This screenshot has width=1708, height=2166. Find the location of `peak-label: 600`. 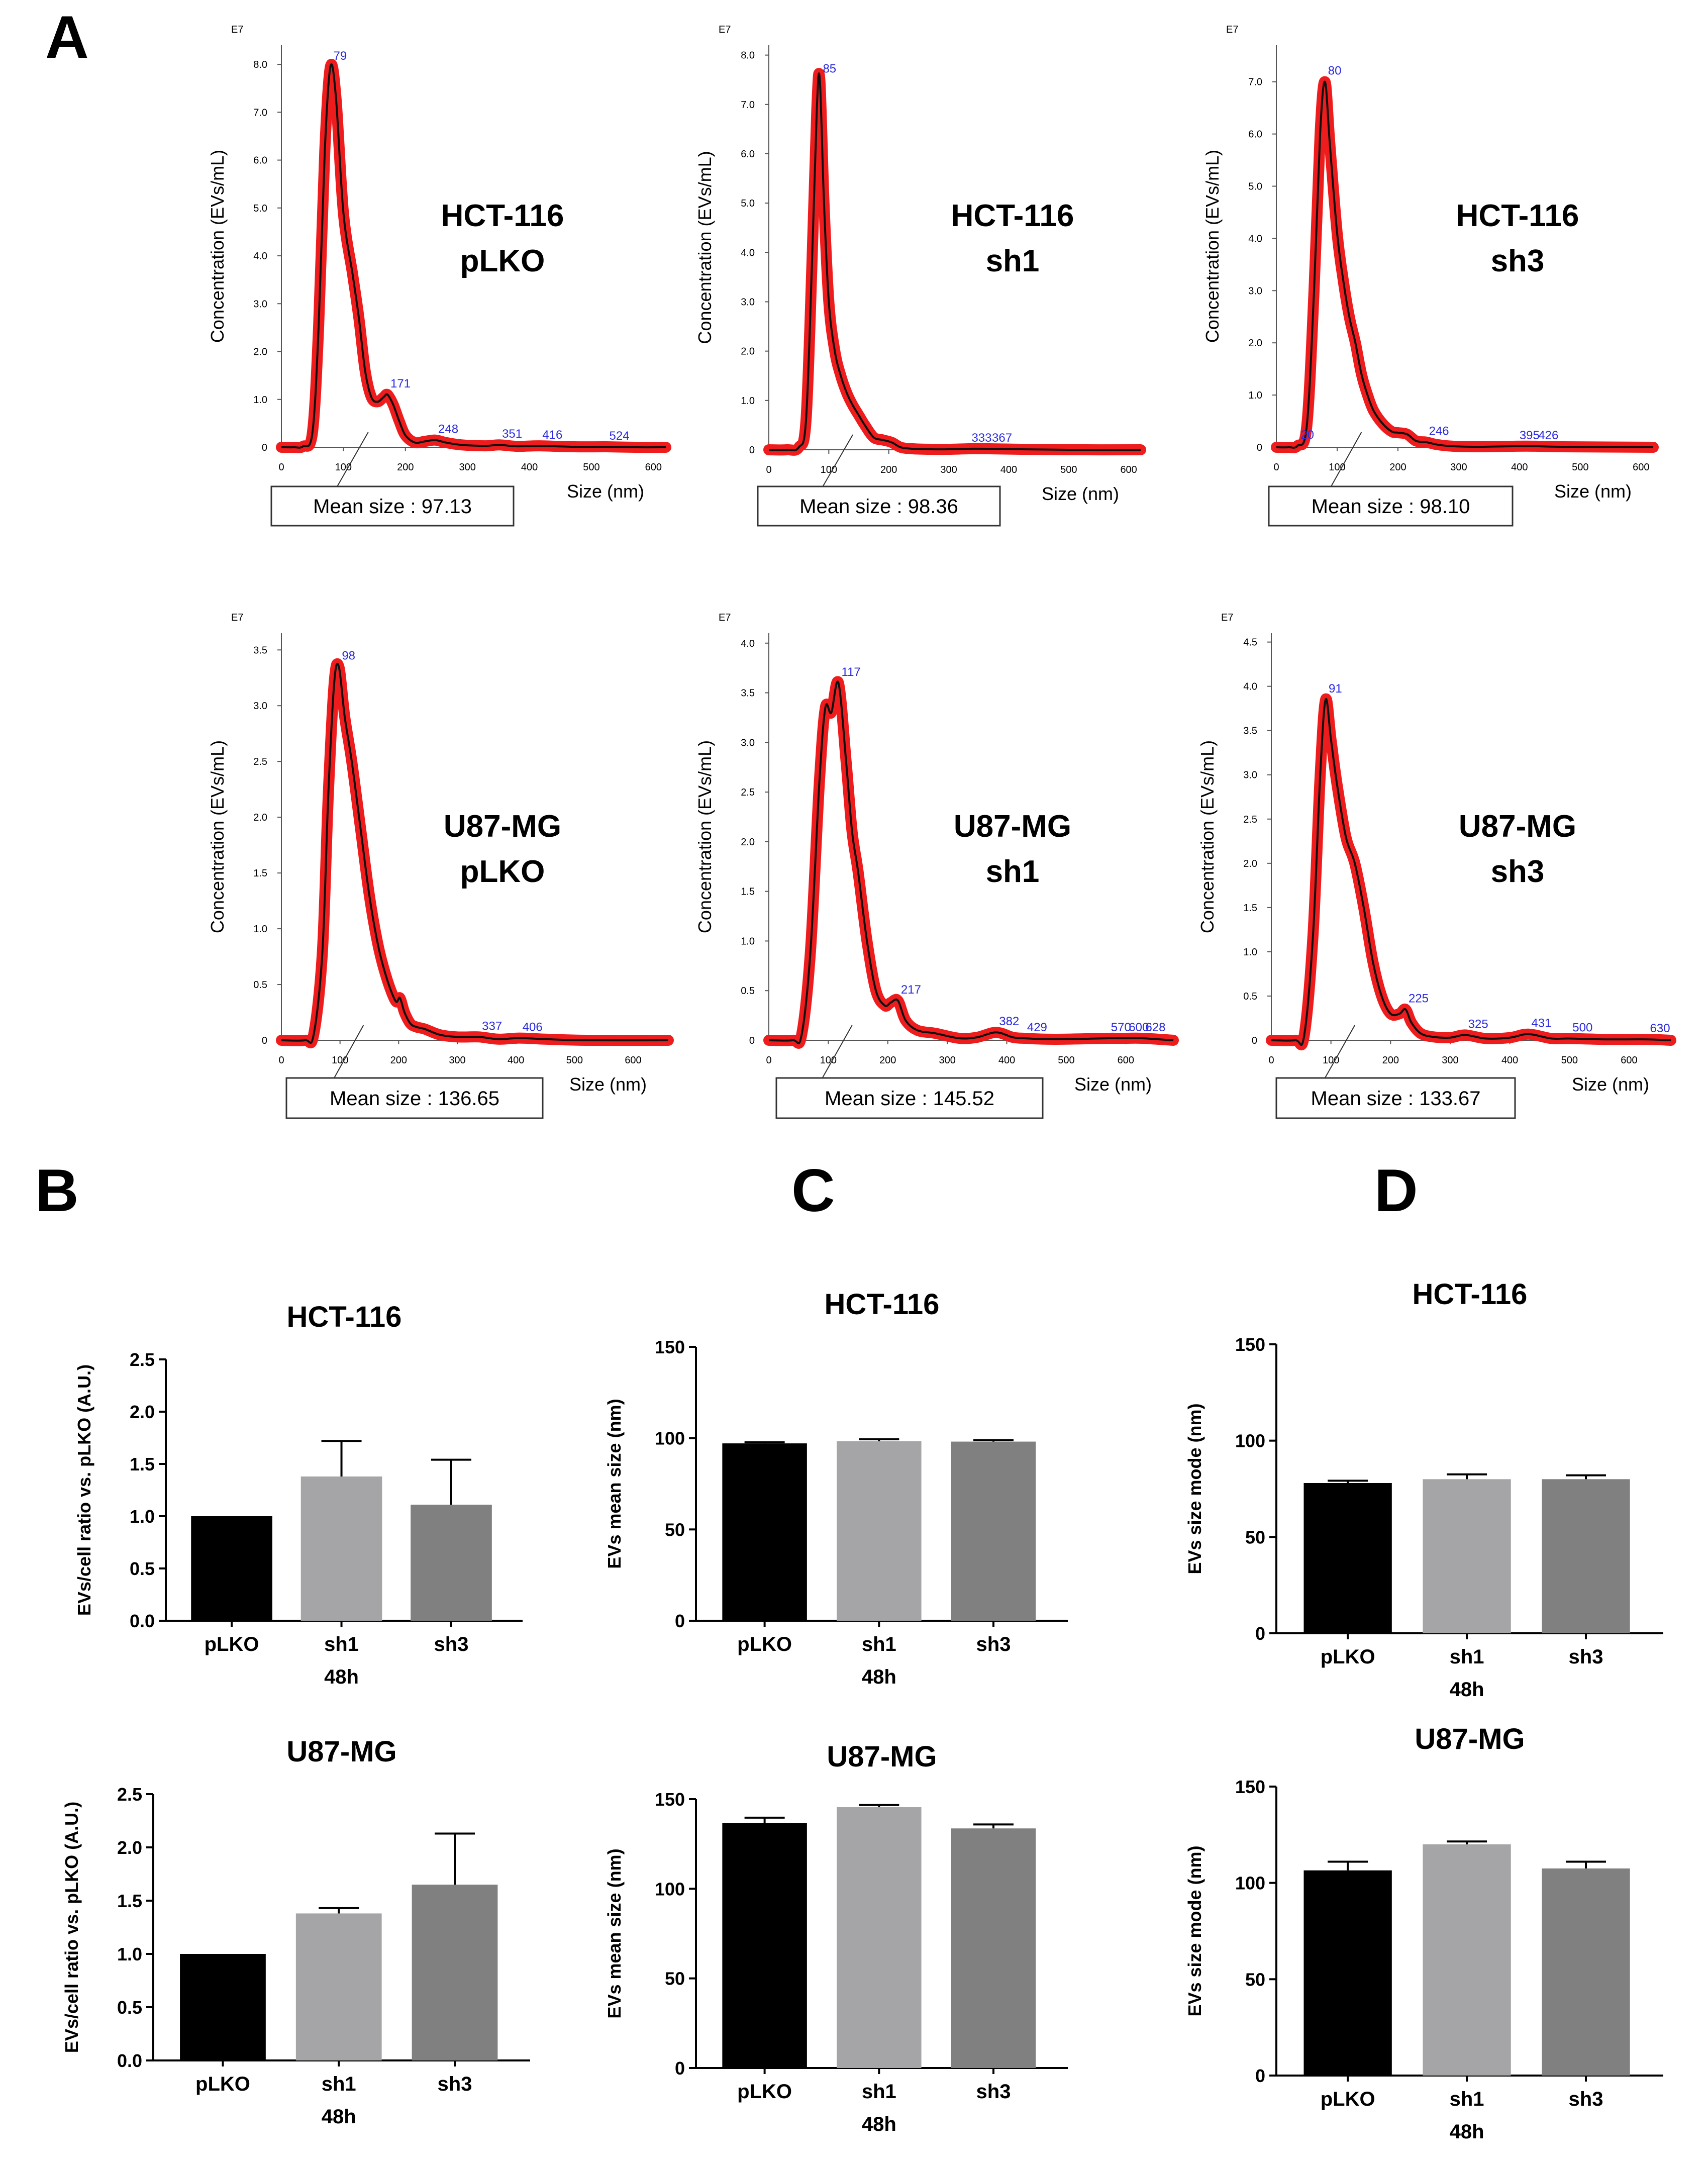

peak-label: 600 is located at coordinates (1139, 1027).